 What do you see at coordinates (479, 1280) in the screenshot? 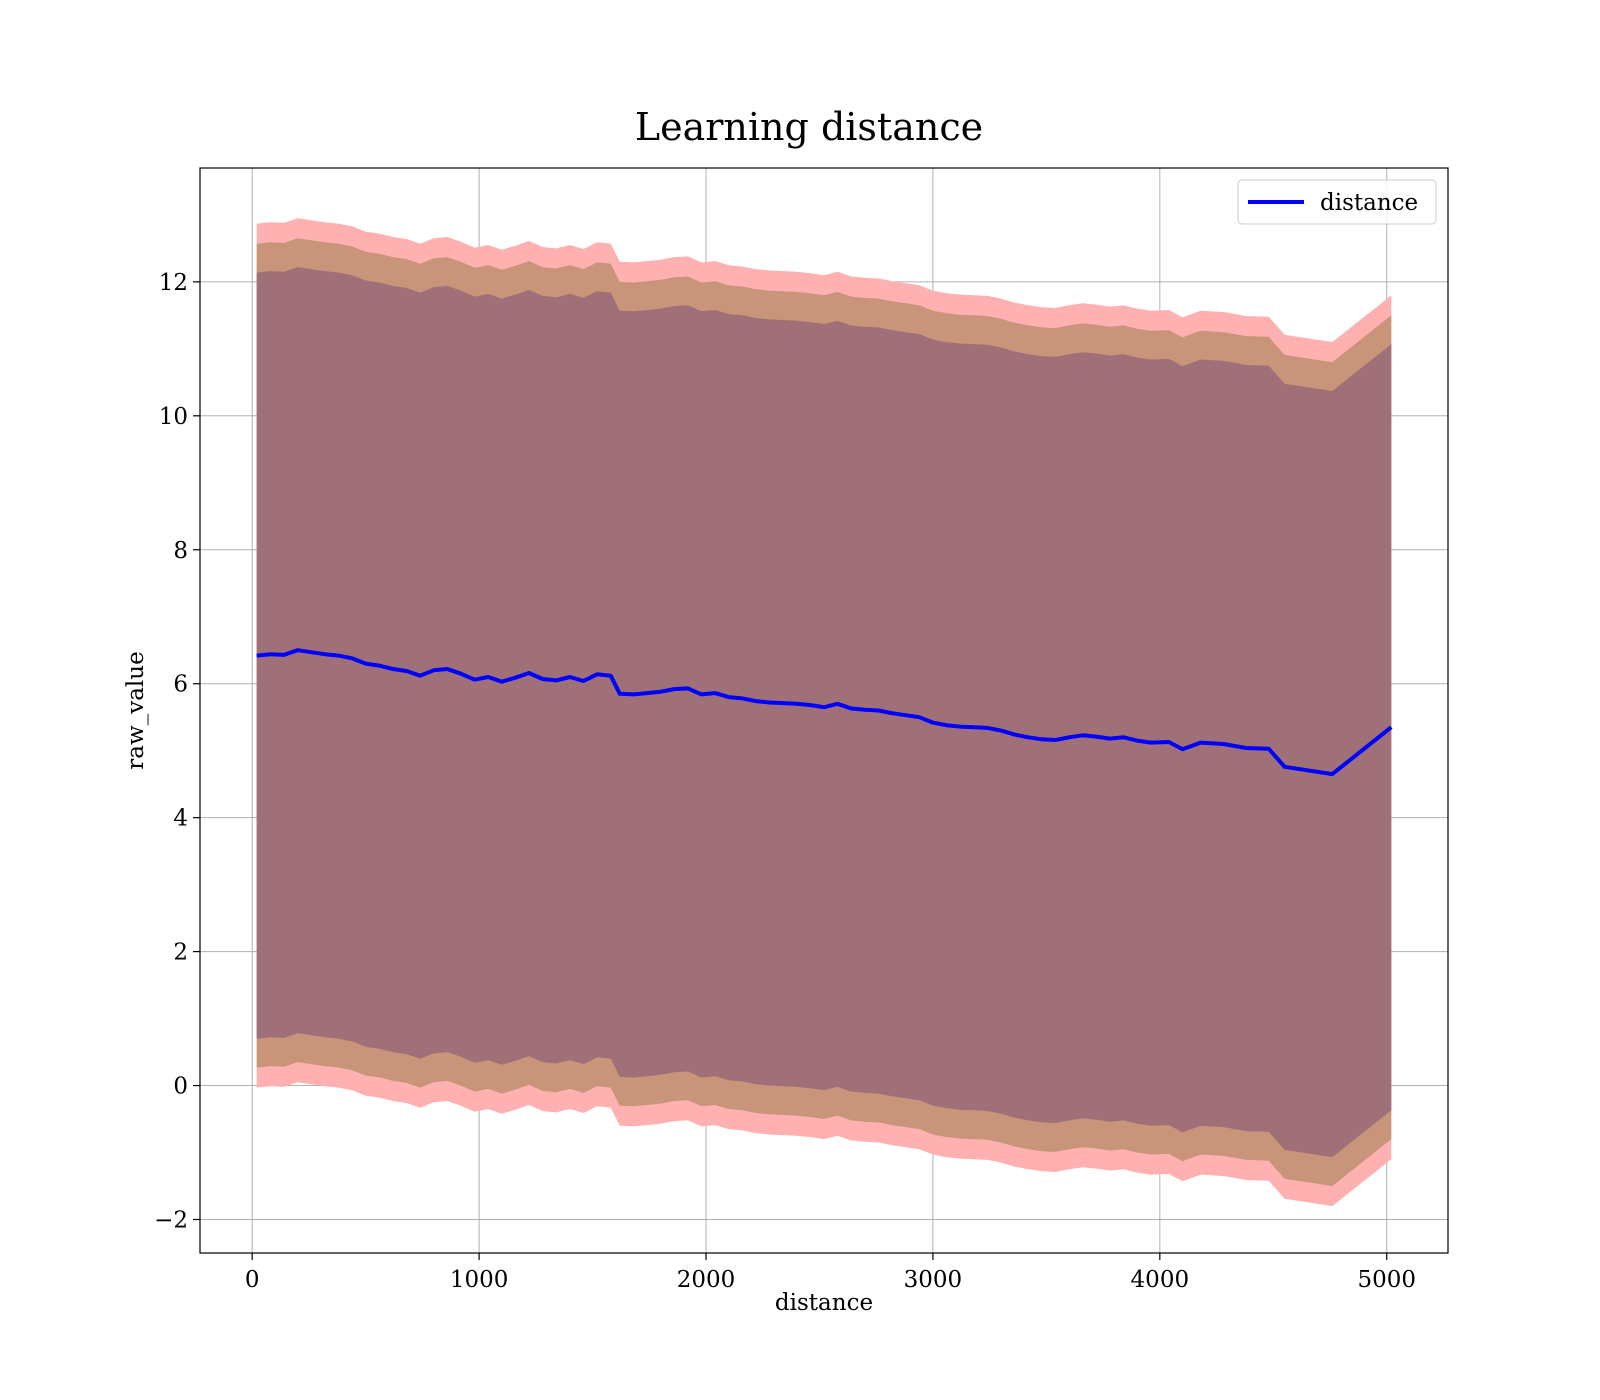
I see `x-tick-label-1: 1000` at bounding box center [479, 1280].